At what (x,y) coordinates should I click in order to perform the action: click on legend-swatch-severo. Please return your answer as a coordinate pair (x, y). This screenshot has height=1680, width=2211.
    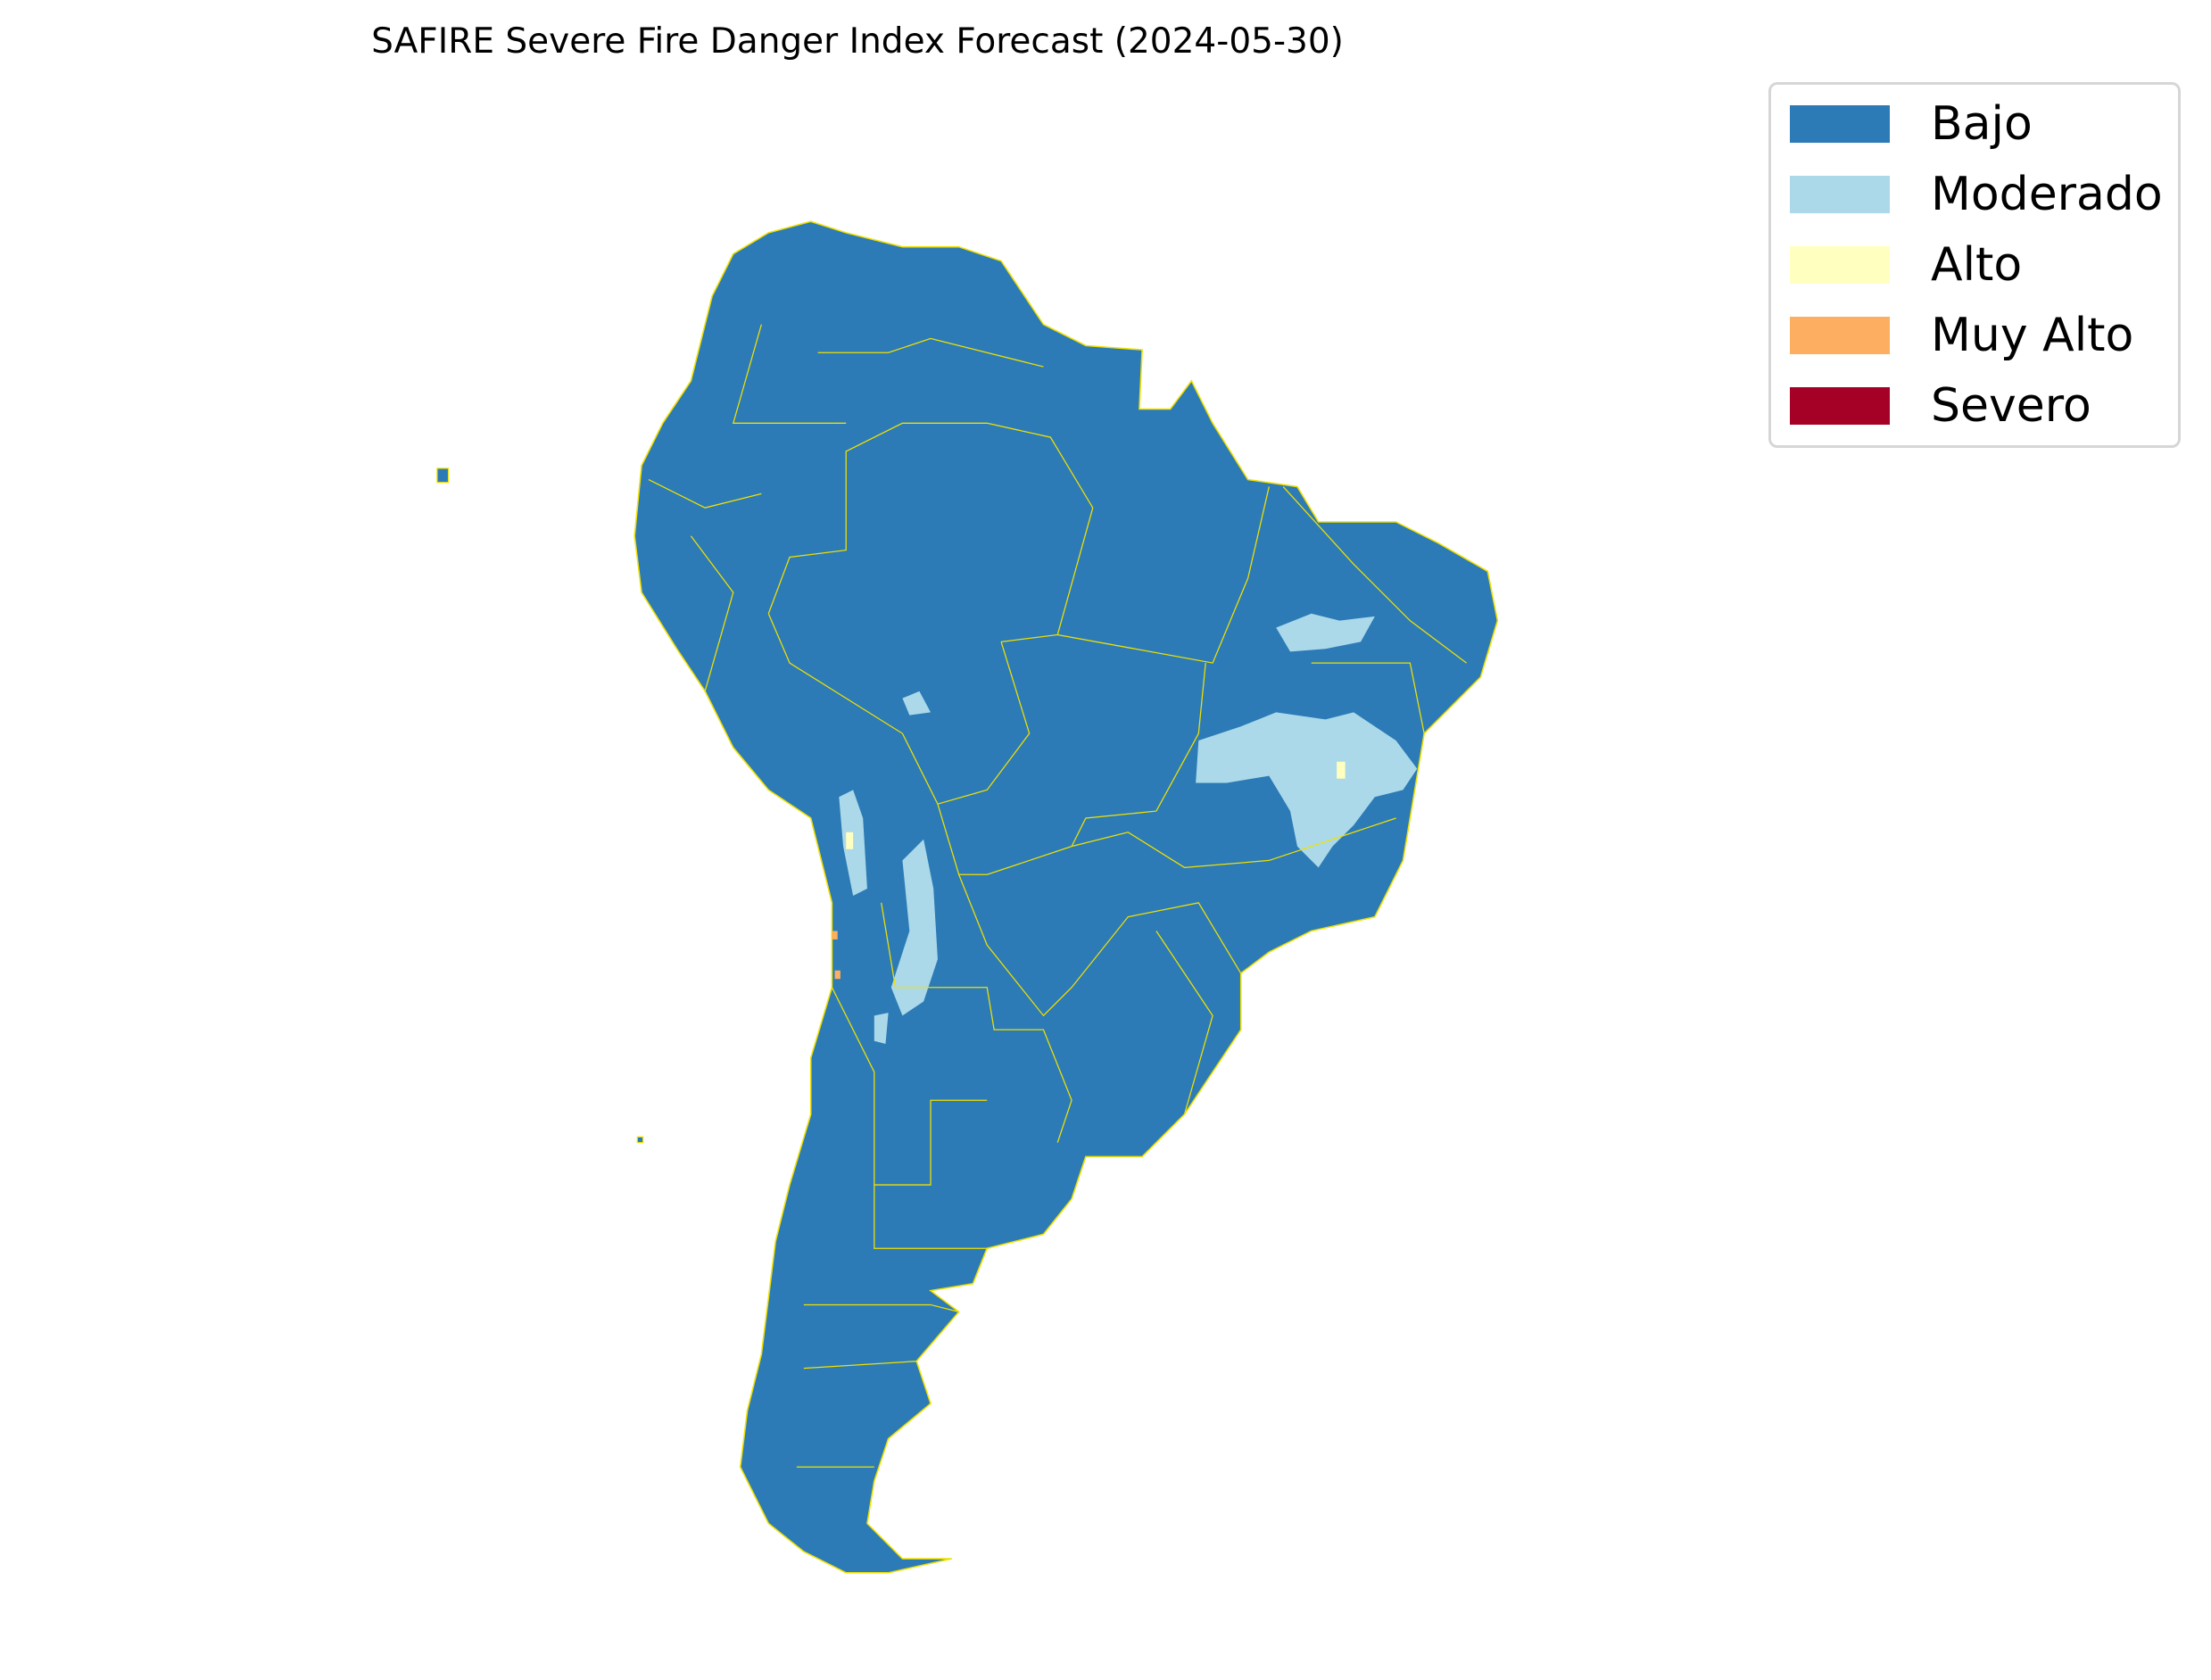
    Looking at the image, I should click on (1840, 406).